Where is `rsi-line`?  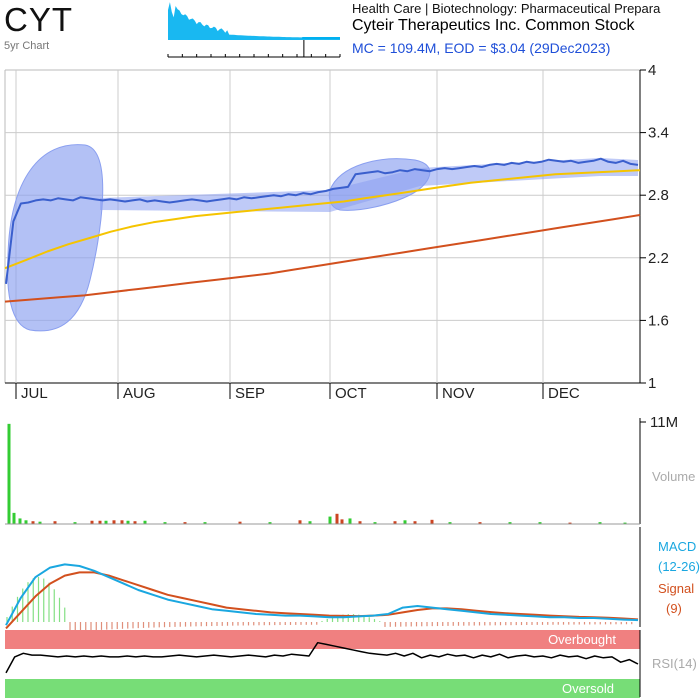
rsi-line is located at coordinates (322, 657).